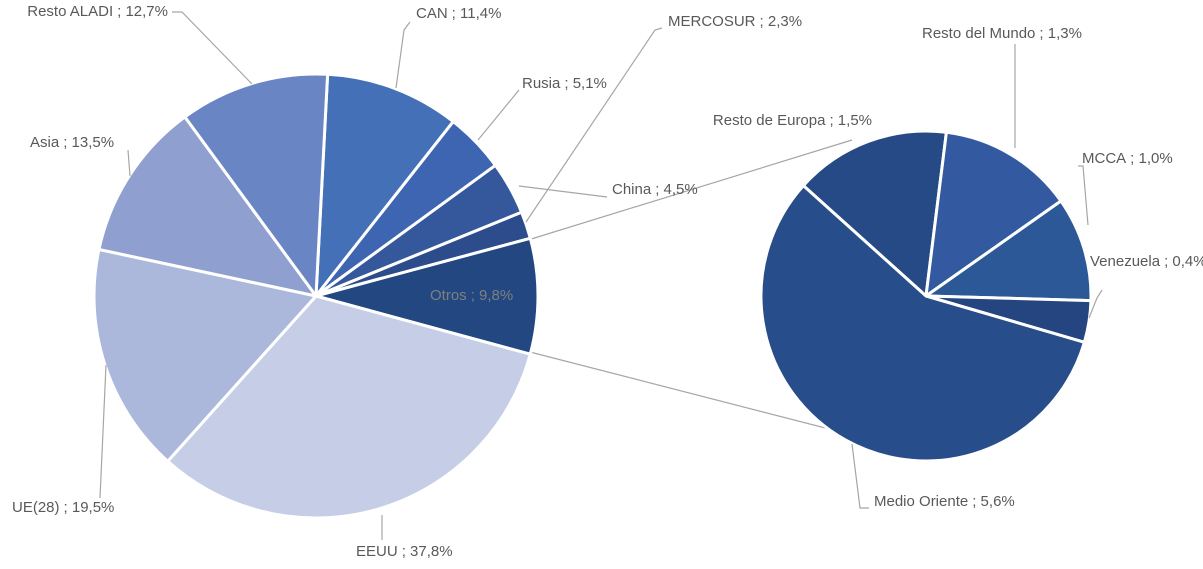  Describe the element at coordinates (88, 142) in the screenshot. I see `value-label: ; 13,5%` at that location.